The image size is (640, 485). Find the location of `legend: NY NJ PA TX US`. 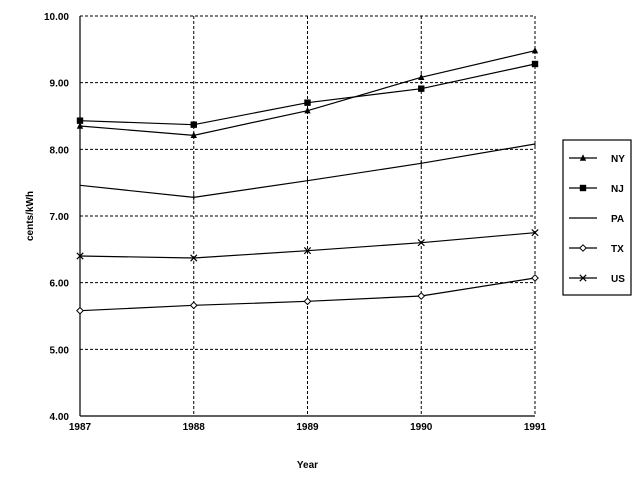

legend: NY NJ PA TX US is located at coordinates (597, 217).